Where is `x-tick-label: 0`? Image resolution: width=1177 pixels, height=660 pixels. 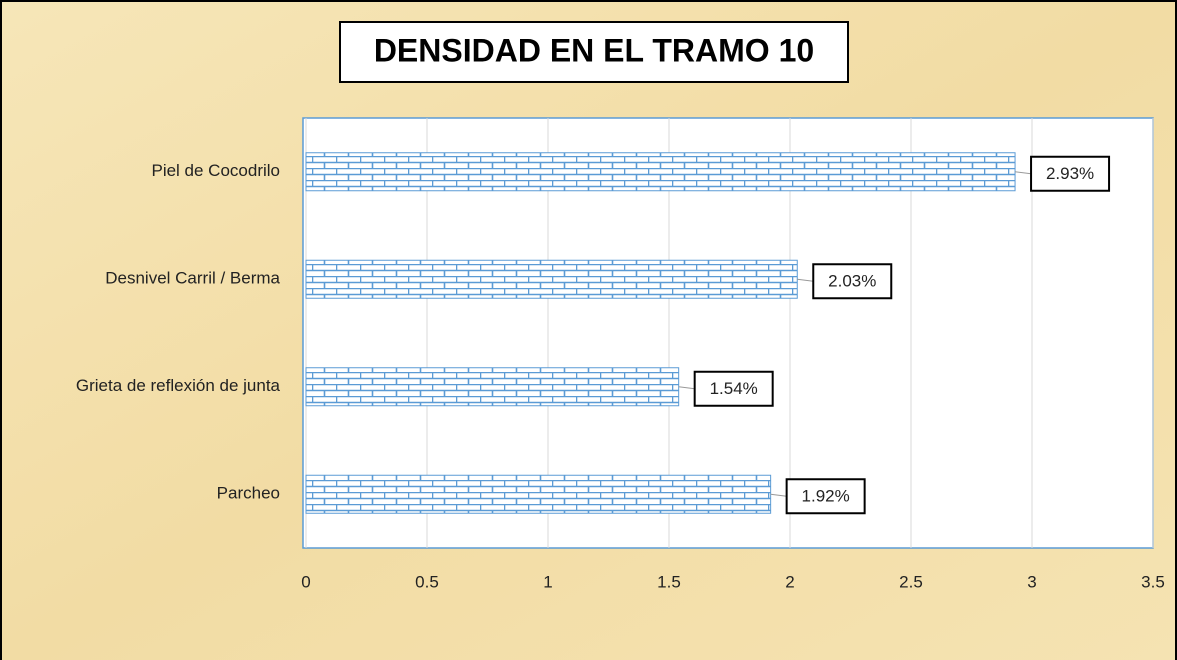
x-tick-label: 0 is located at coordinates (305, 581).